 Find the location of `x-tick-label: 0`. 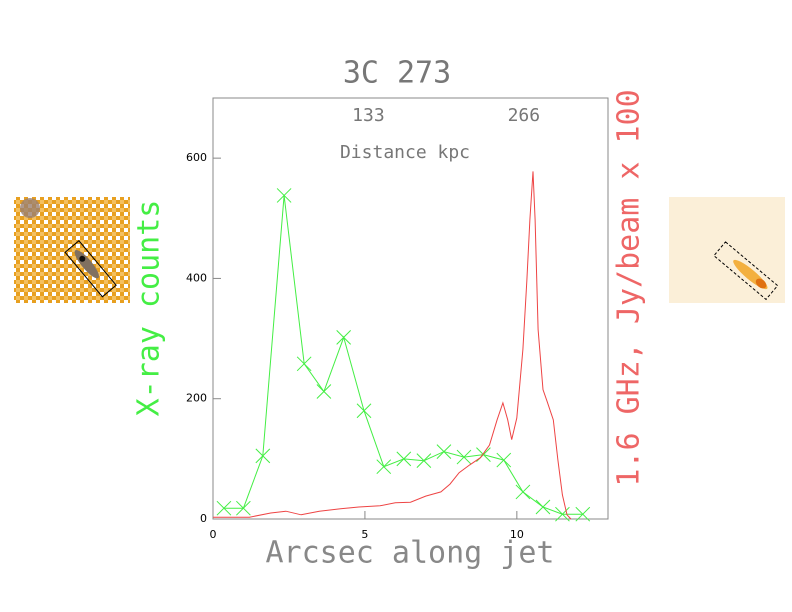

x-tick-label: 0 is located at coordinates (213, 534).